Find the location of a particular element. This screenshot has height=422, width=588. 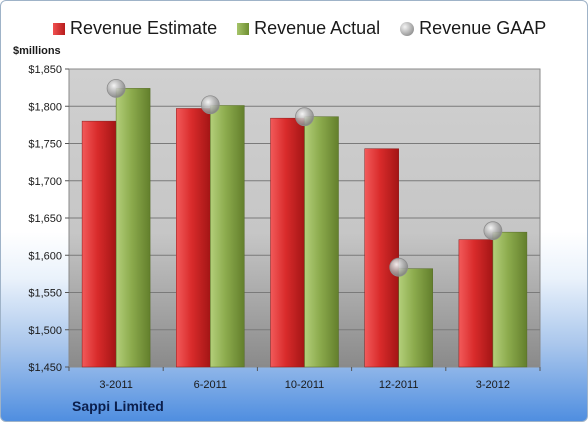

x-tick-label: 12-2011 is located at coordinates (399, 385).